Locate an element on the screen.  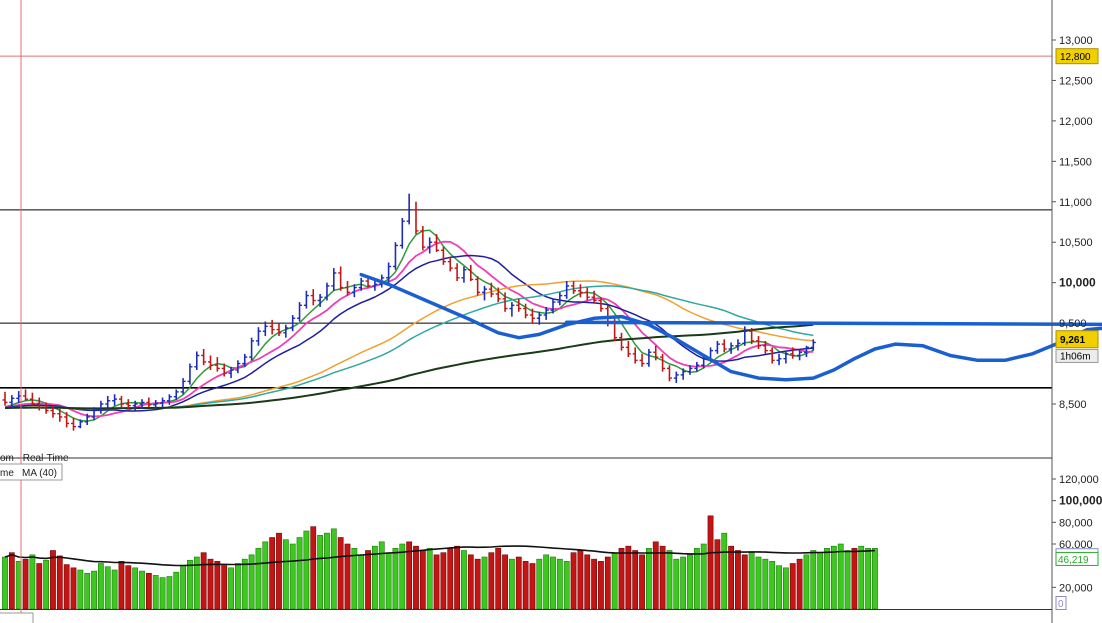
volume-tag: 46,219 is located at coordinates (1077, 558).